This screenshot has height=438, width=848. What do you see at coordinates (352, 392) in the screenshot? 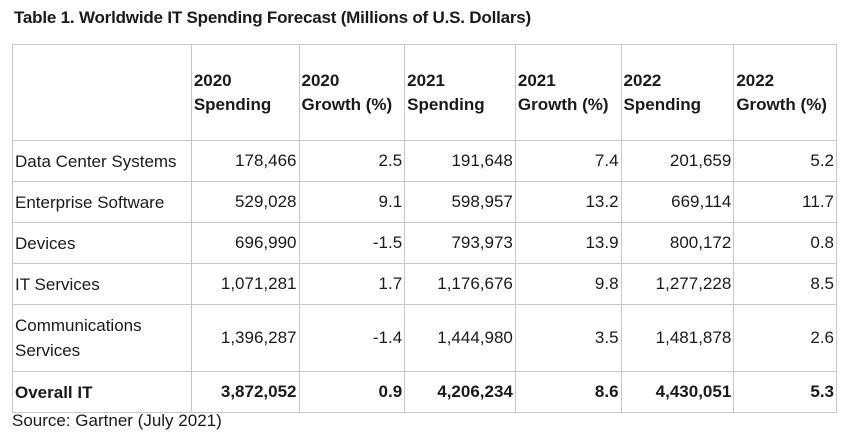
I see `table-cell: 0.9` at bounding box center [352, 392].